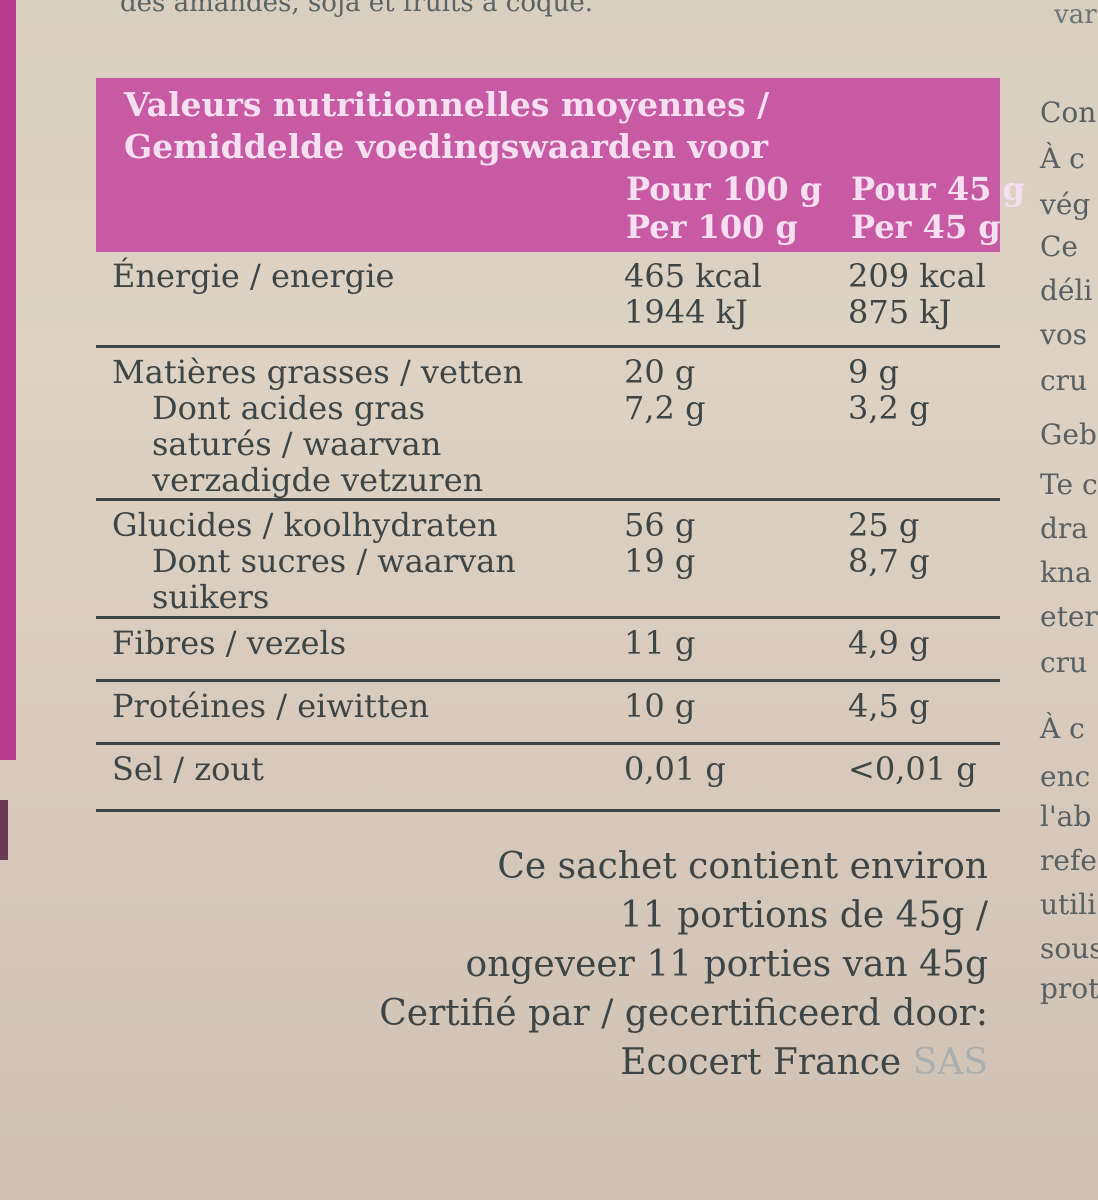  Describe the element at coordinates (660, 643) in the screenshot. I see `value-per-100g: 11 g` at that location.